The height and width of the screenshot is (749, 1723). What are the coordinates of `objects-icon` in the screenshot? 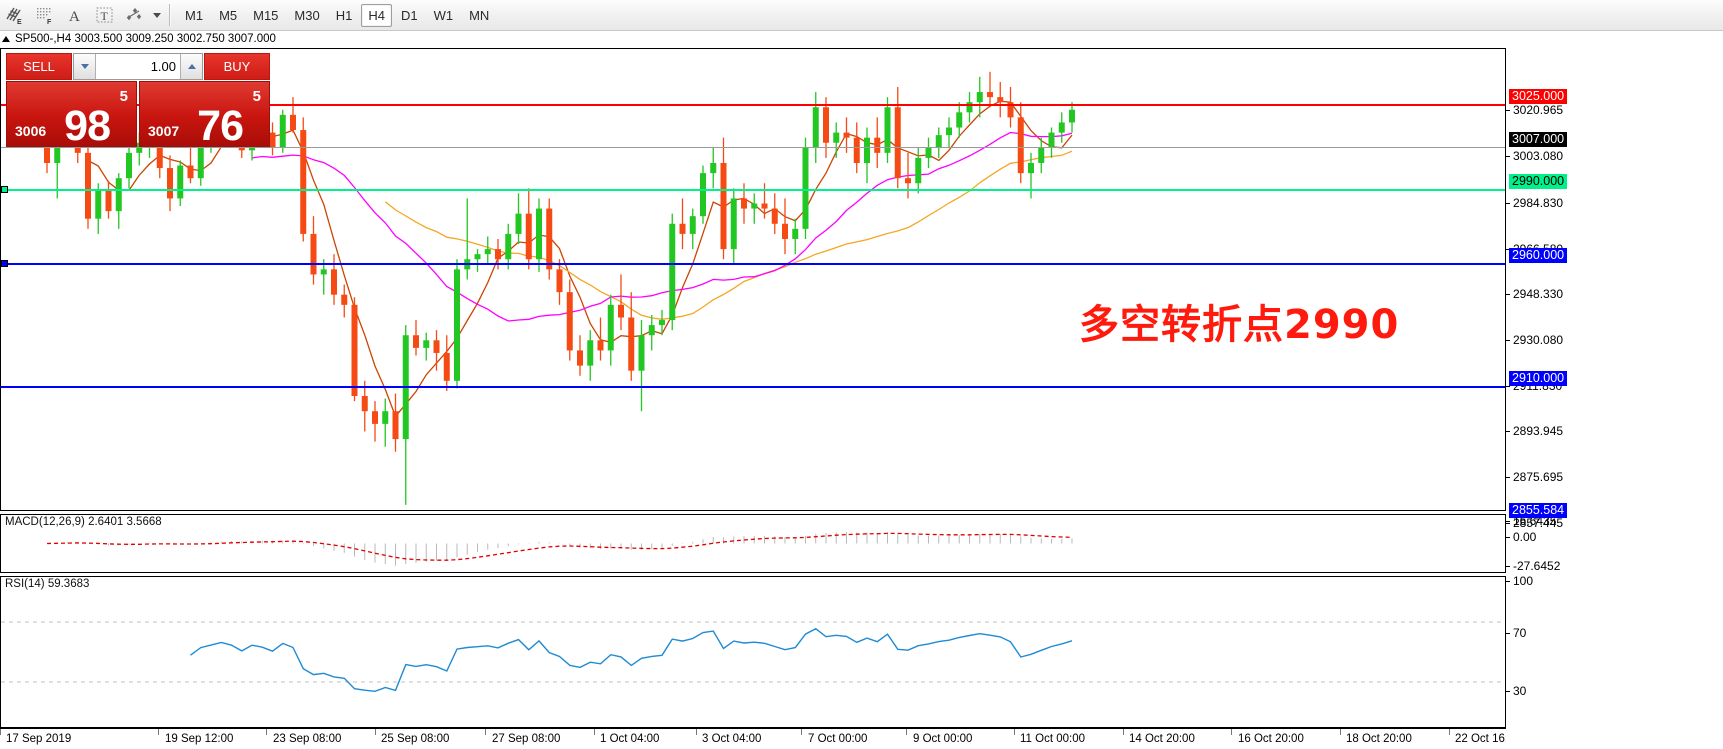 It's located at (135, 15).